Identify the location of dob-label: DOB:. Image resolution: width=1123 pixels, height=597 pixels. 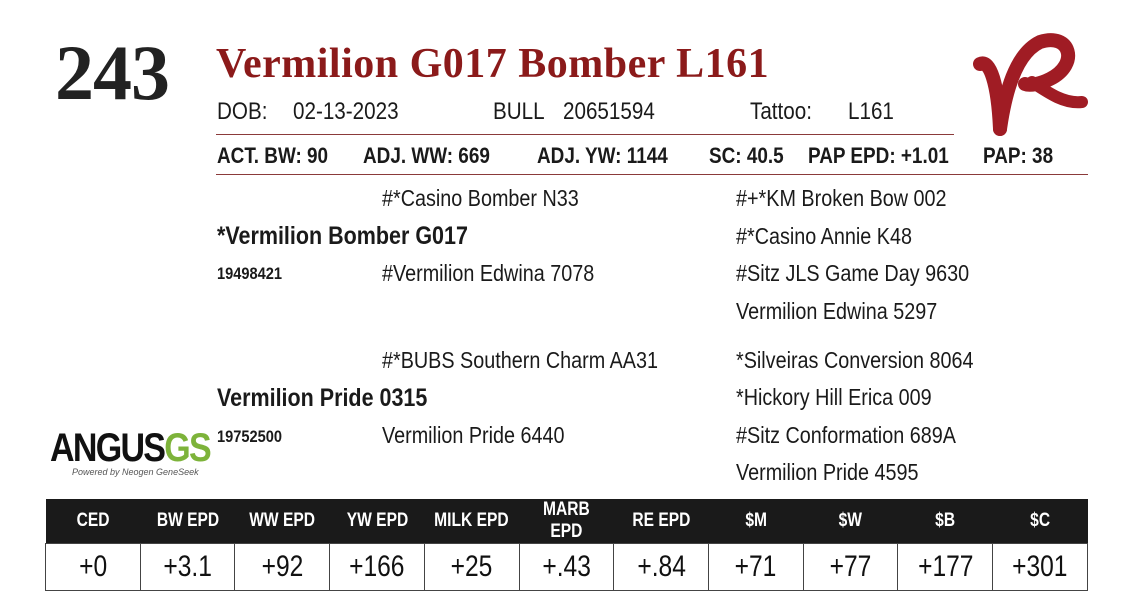
(242, 111).